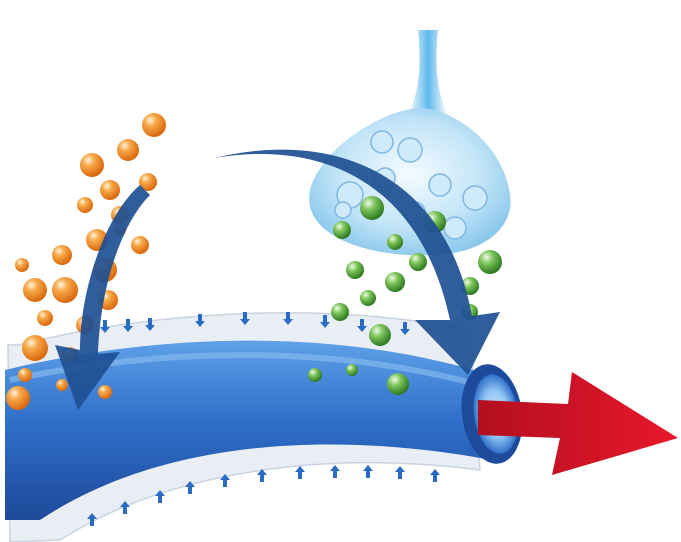 The height and width of the screenshot is (542, 681). I want to click on nerve-terminal, so click(410, 143).